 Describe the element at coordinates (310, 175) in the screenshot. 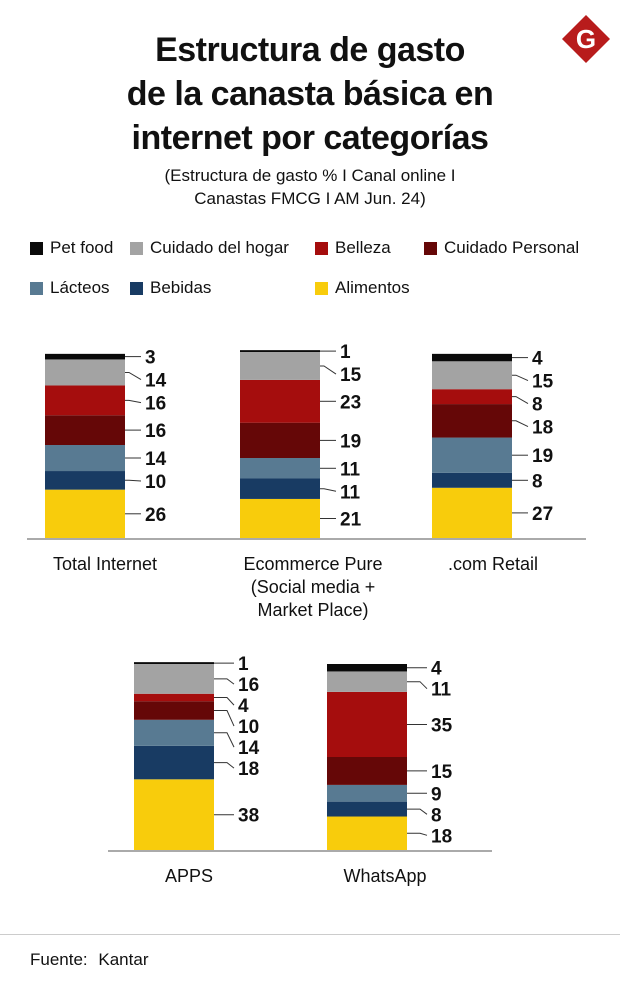

I see `subtitle-line: (Estructura de gasto % I Canal online I` at that location.